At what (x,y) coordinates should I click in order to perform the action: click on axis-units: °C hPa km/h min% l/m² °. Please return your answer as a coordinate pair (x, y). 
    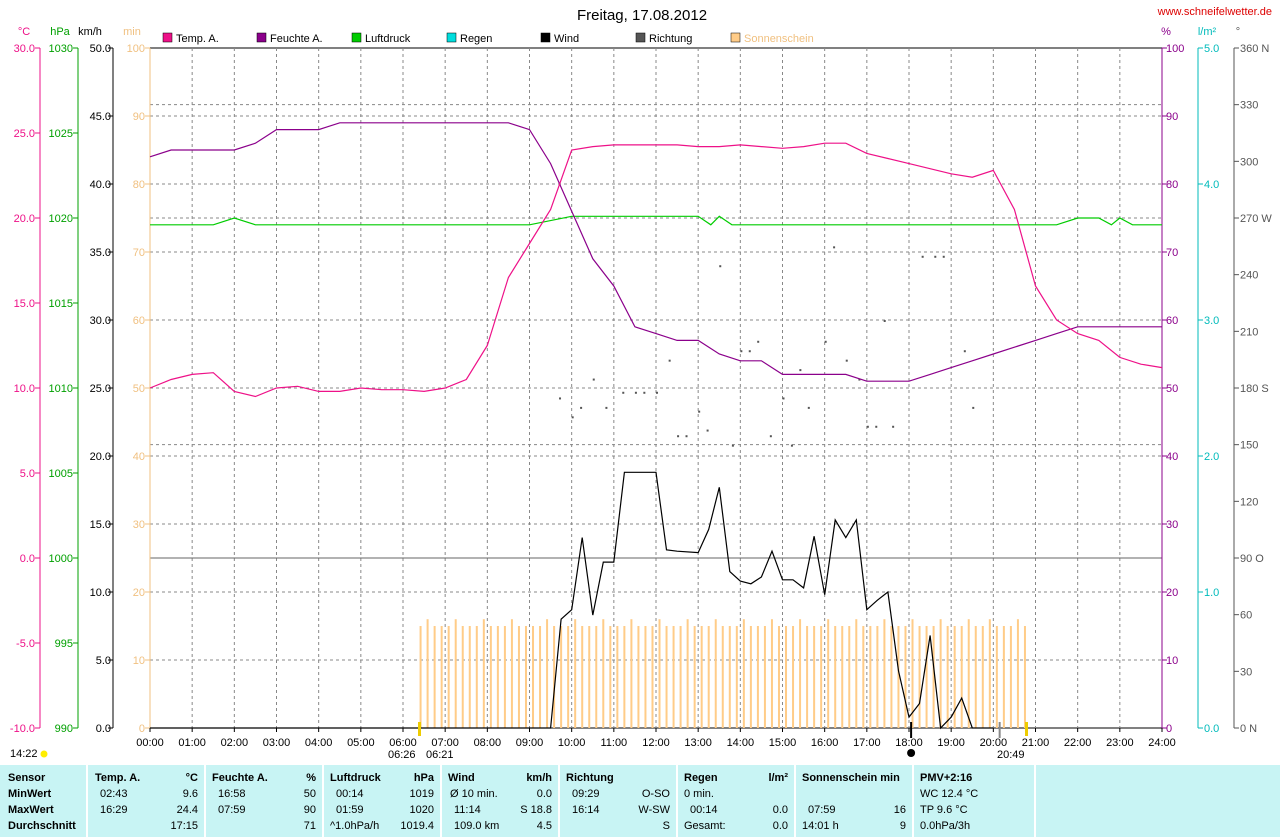
    Looking at the image, I should click on (629, 32).